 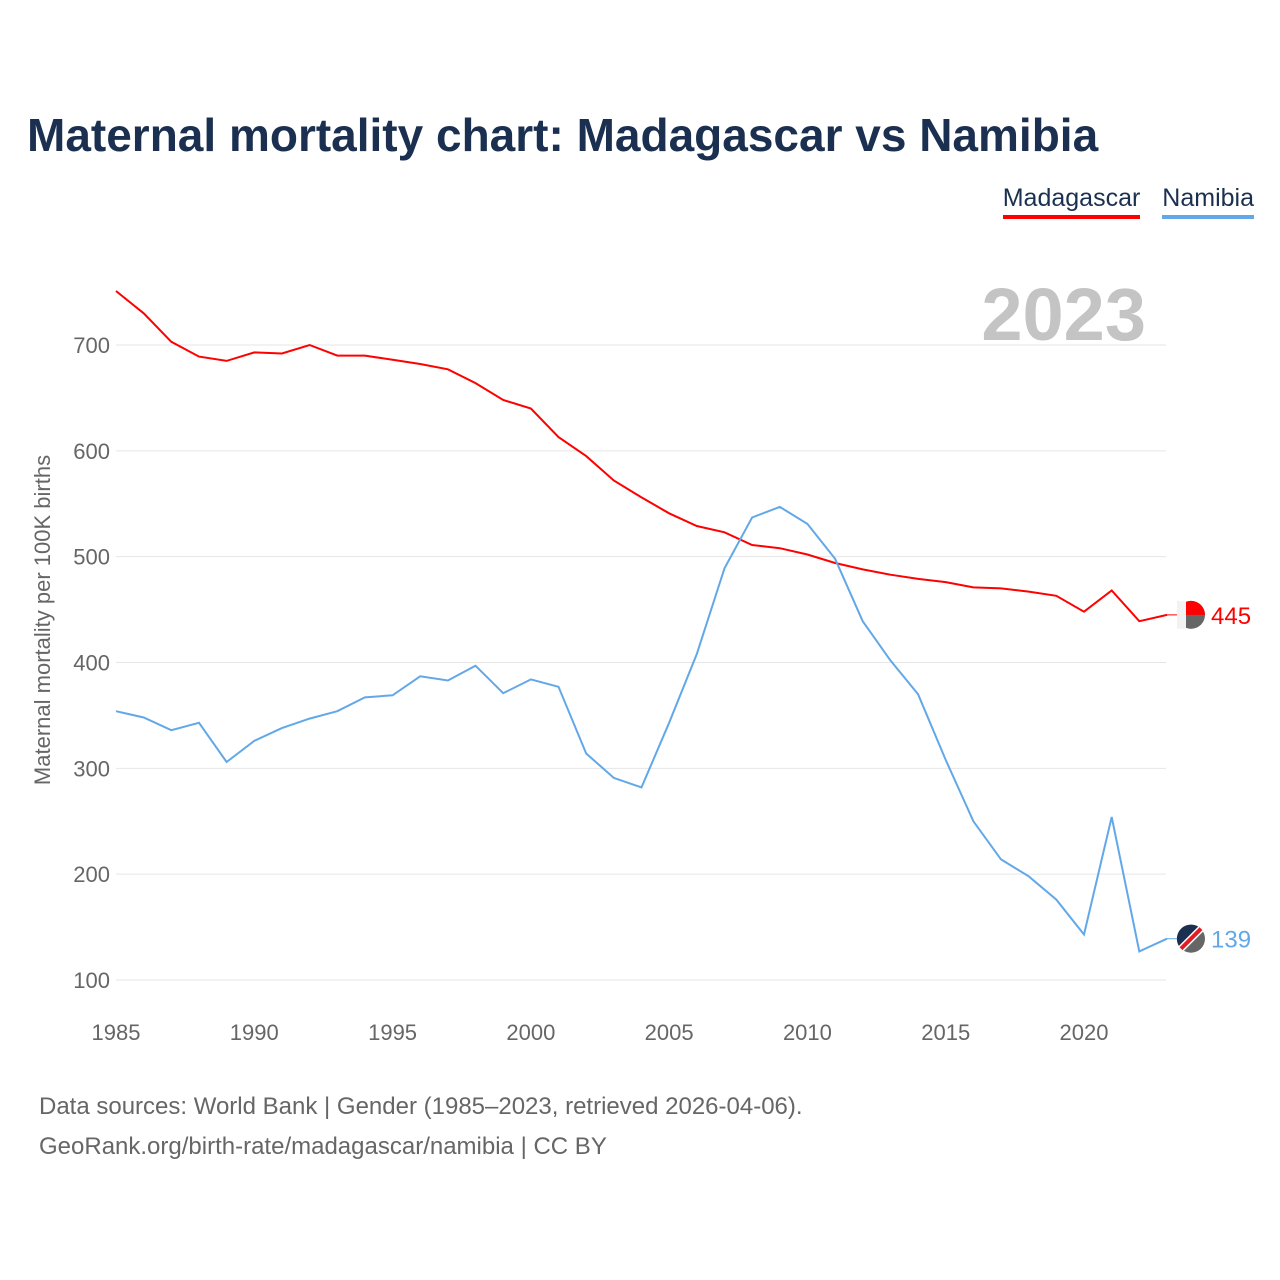 What do you see at coordinates (392, 1032) in the screenshot?
I see `x-tick-label: 1995` at bounding box center [392, 1032].